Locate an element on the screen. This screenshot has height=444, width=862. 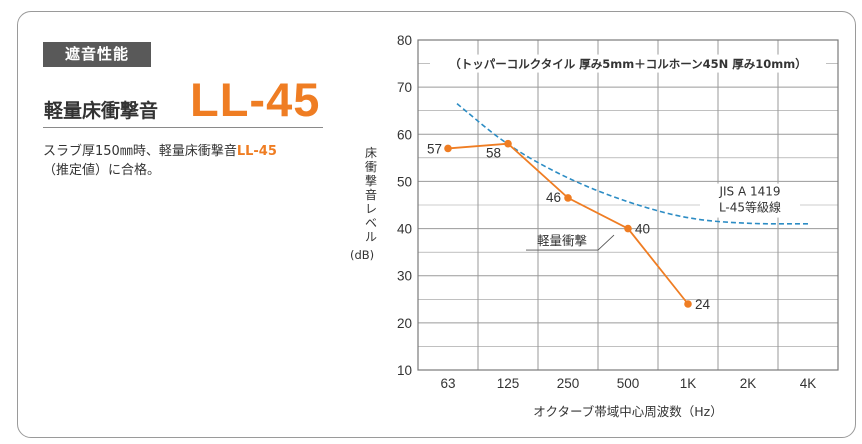
standard-label-bg is located at coordinates (750, 200).